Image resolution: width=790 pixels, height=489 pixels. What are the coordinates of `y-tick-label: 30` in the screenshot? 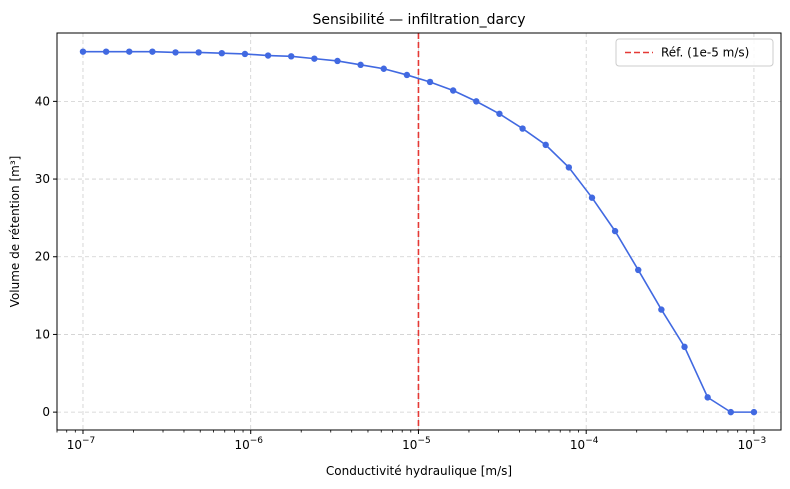 It's located at (42, 179).